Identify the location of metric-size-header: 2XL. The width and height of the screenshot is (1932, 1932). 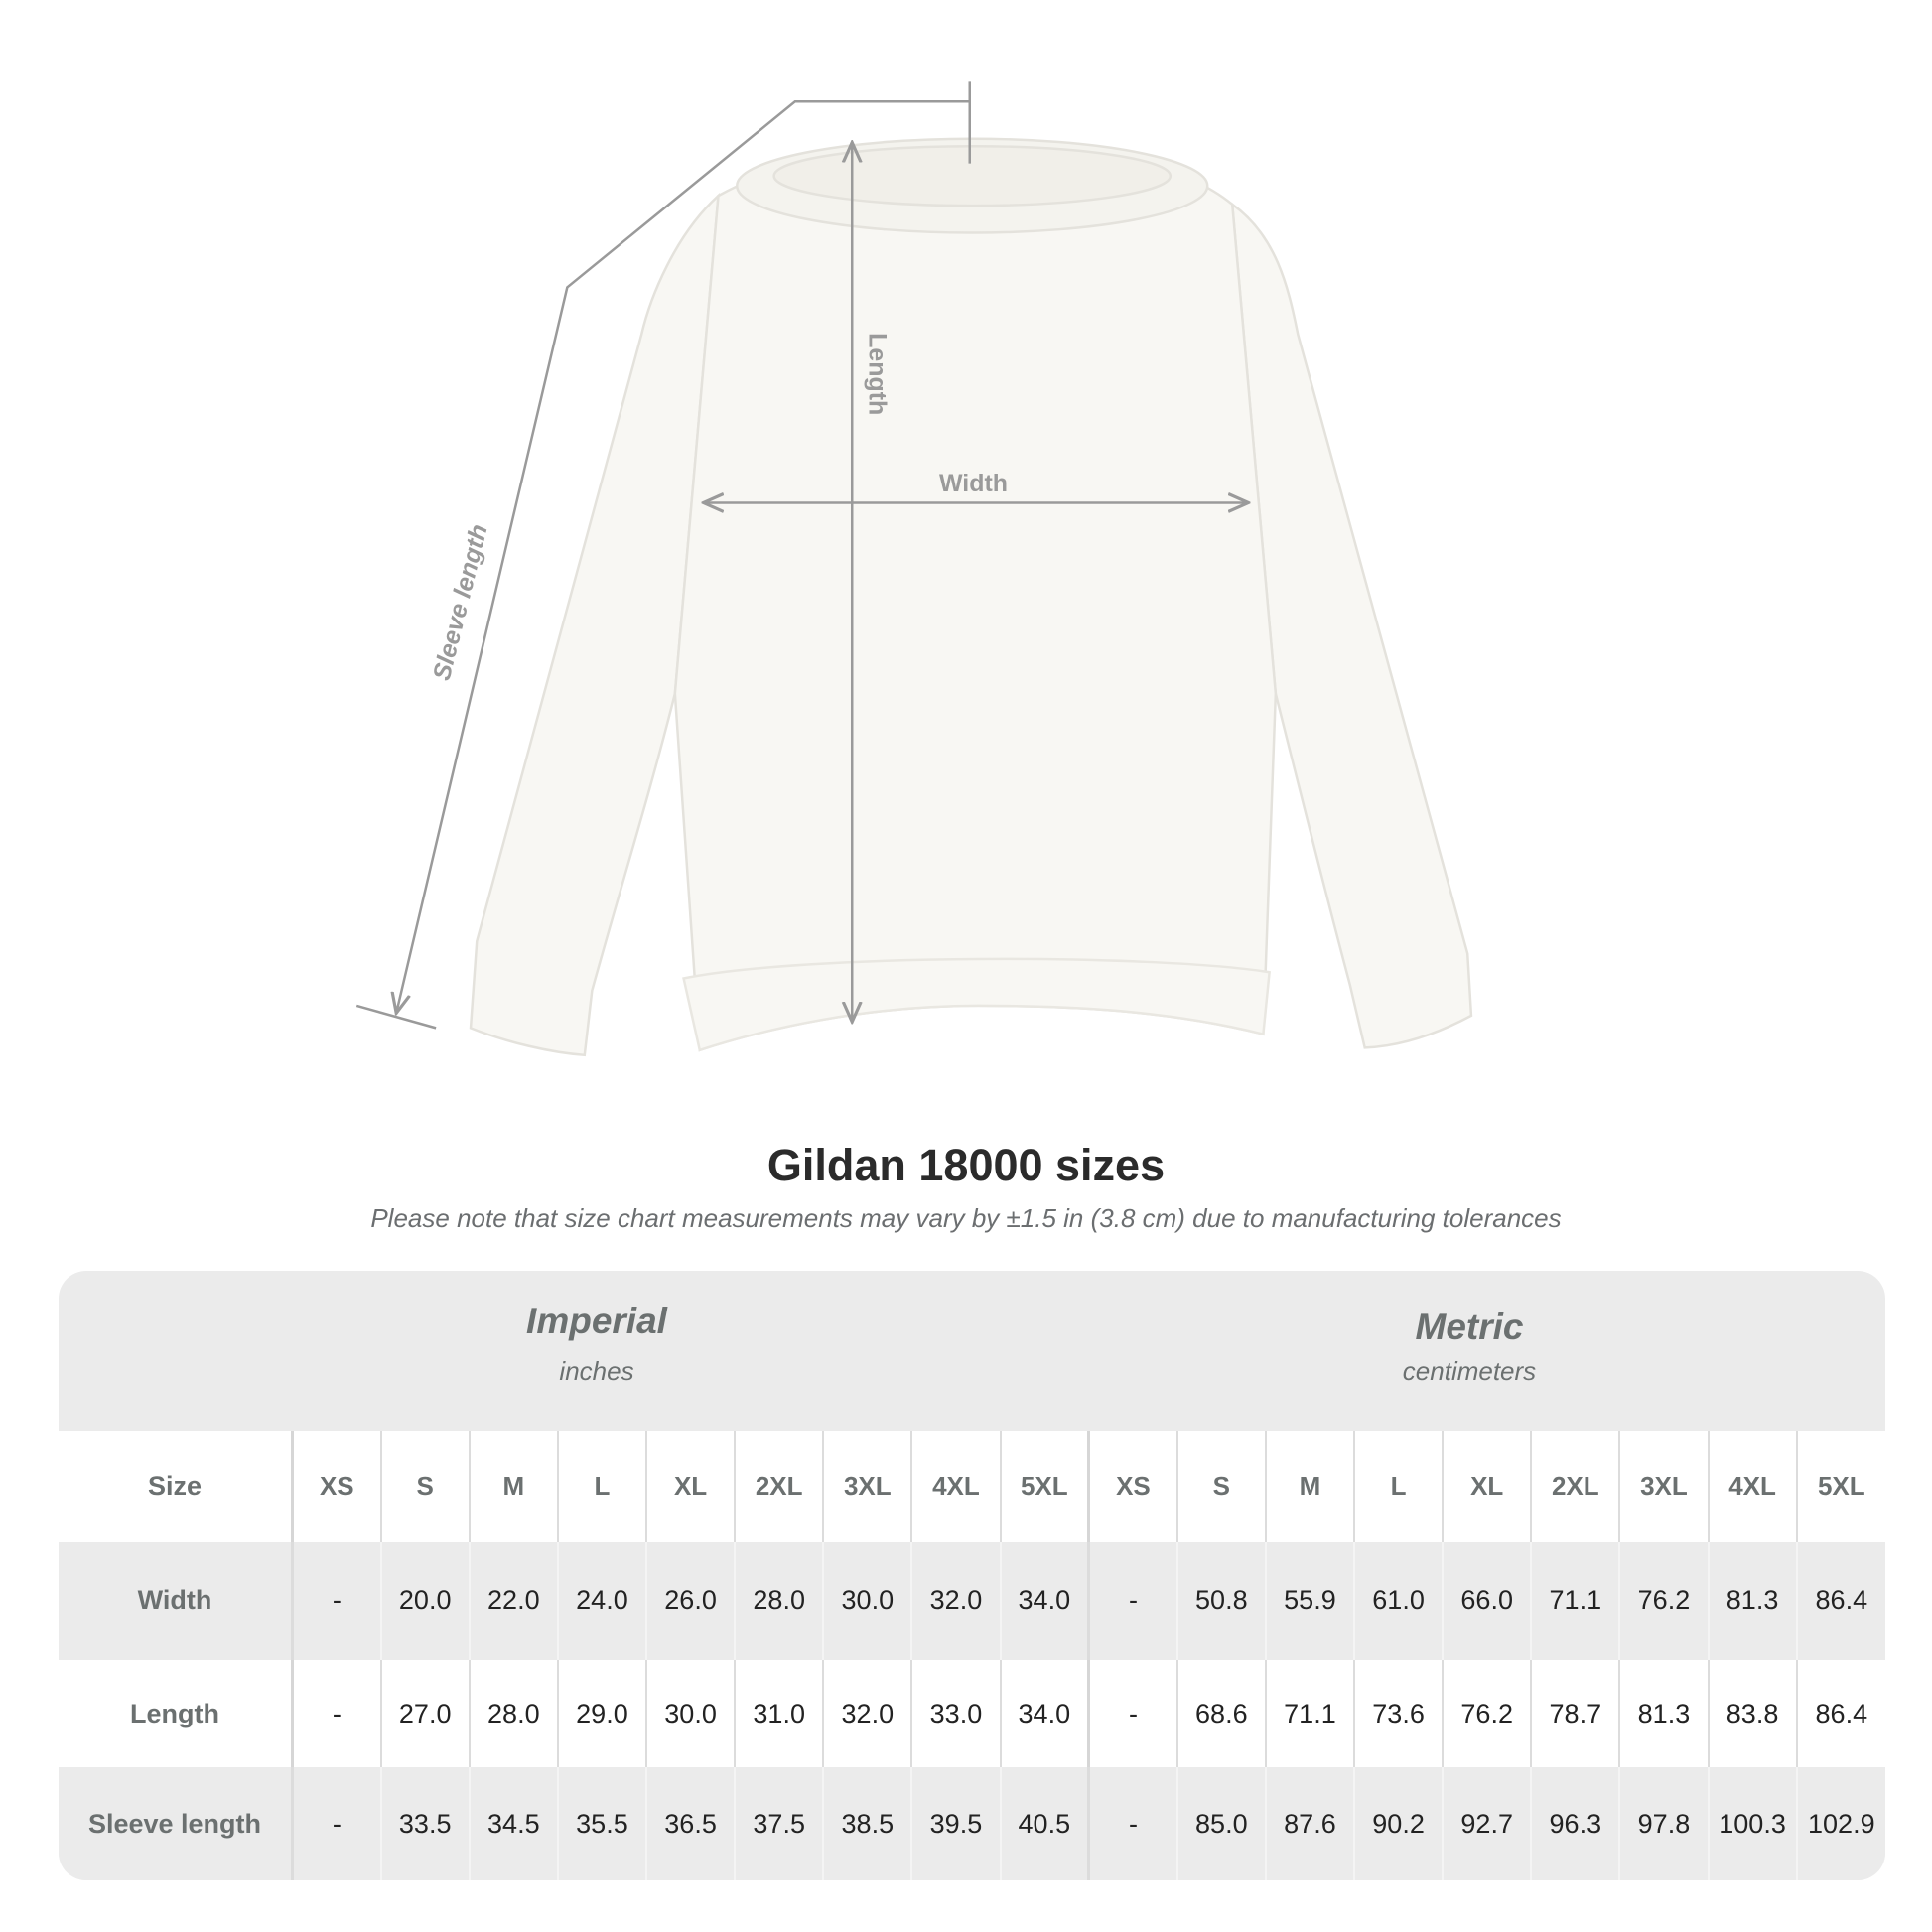
(1575, 1486).